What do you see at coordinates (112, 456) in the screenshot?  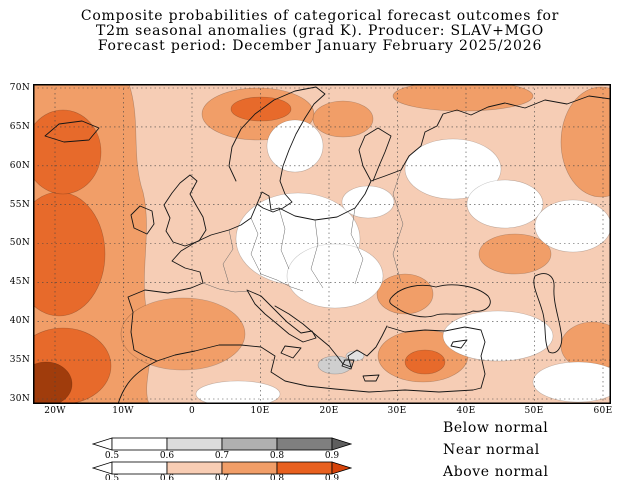 I see `below-tick-05: 0.5` at bounding box center [112, 456].